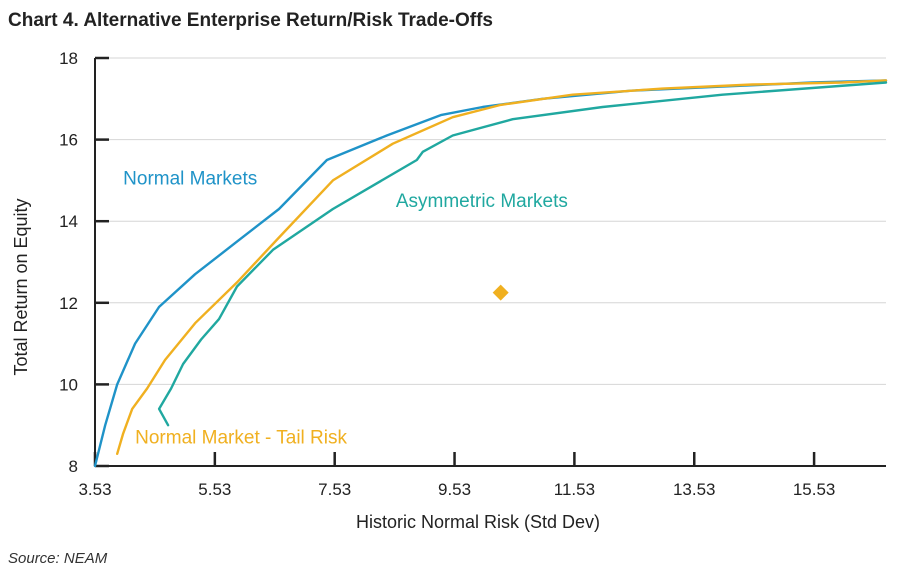 This screenshot has height=581, width=920. Describe the element at coordinates (814, 489) in the screenshot. I see `x-tick-label: 15.53` at that location.